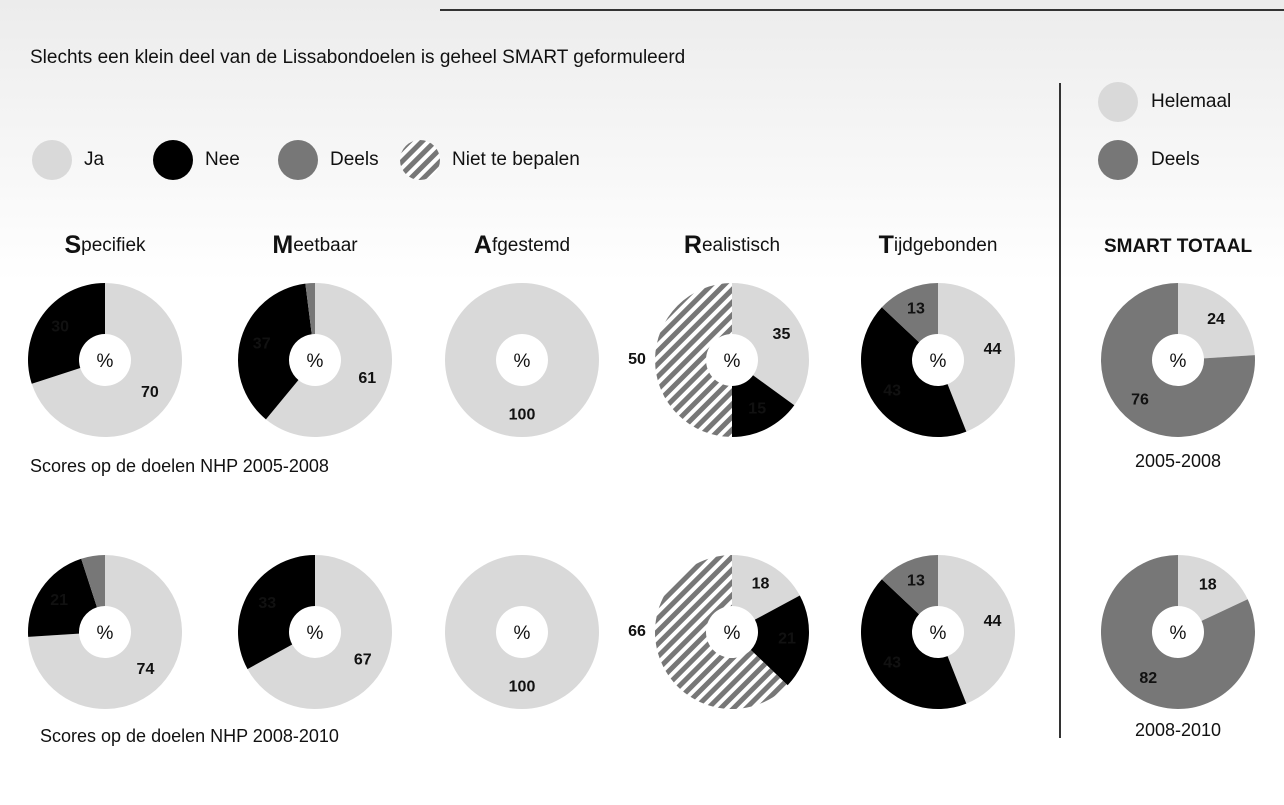  I want to click on value-label: 15, so click(757, 409).